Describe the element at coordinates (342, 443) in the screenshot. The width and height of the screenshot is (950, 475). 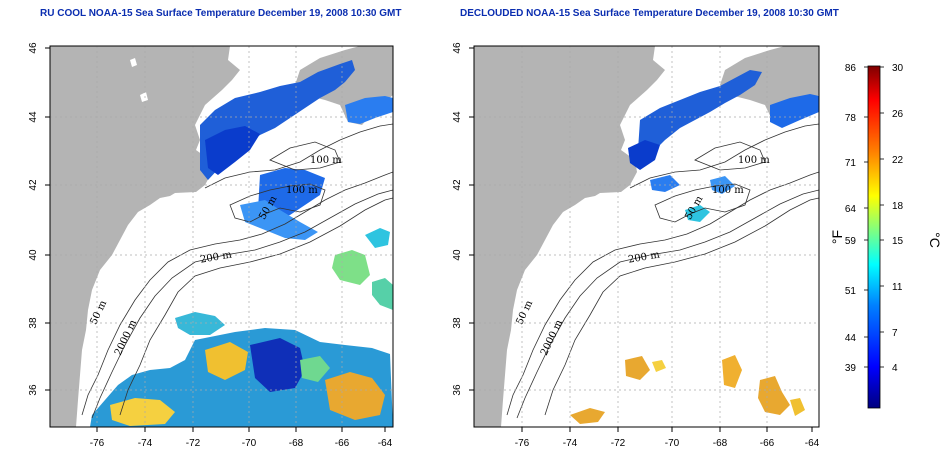
I see `left-x-tick-label: -66` at that location.